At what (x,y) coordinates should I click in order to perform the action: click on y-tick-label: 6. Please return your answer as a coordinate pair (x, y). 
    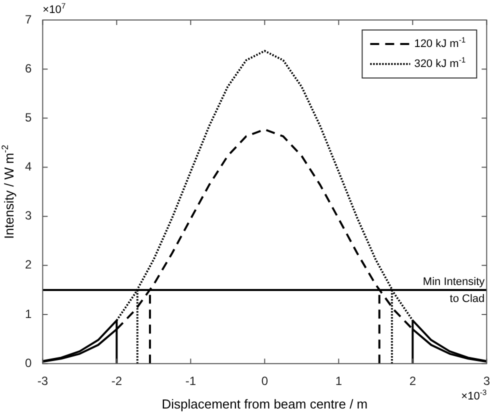
    Looking at the image, I should click on (28, 68).